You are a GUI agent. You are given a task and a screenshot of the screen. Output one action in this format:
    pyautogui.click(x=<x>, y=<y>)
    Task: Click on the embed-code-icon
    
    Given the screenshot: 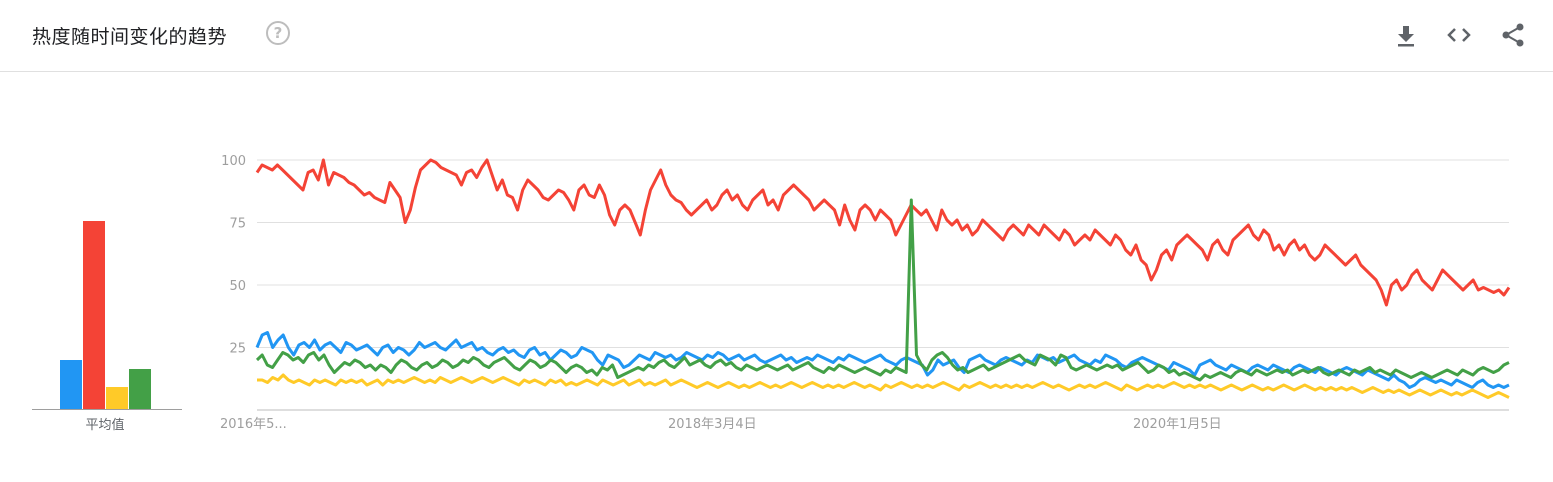 What is the action you would take?
    pyautogui.click(x=1459, y=35)
    